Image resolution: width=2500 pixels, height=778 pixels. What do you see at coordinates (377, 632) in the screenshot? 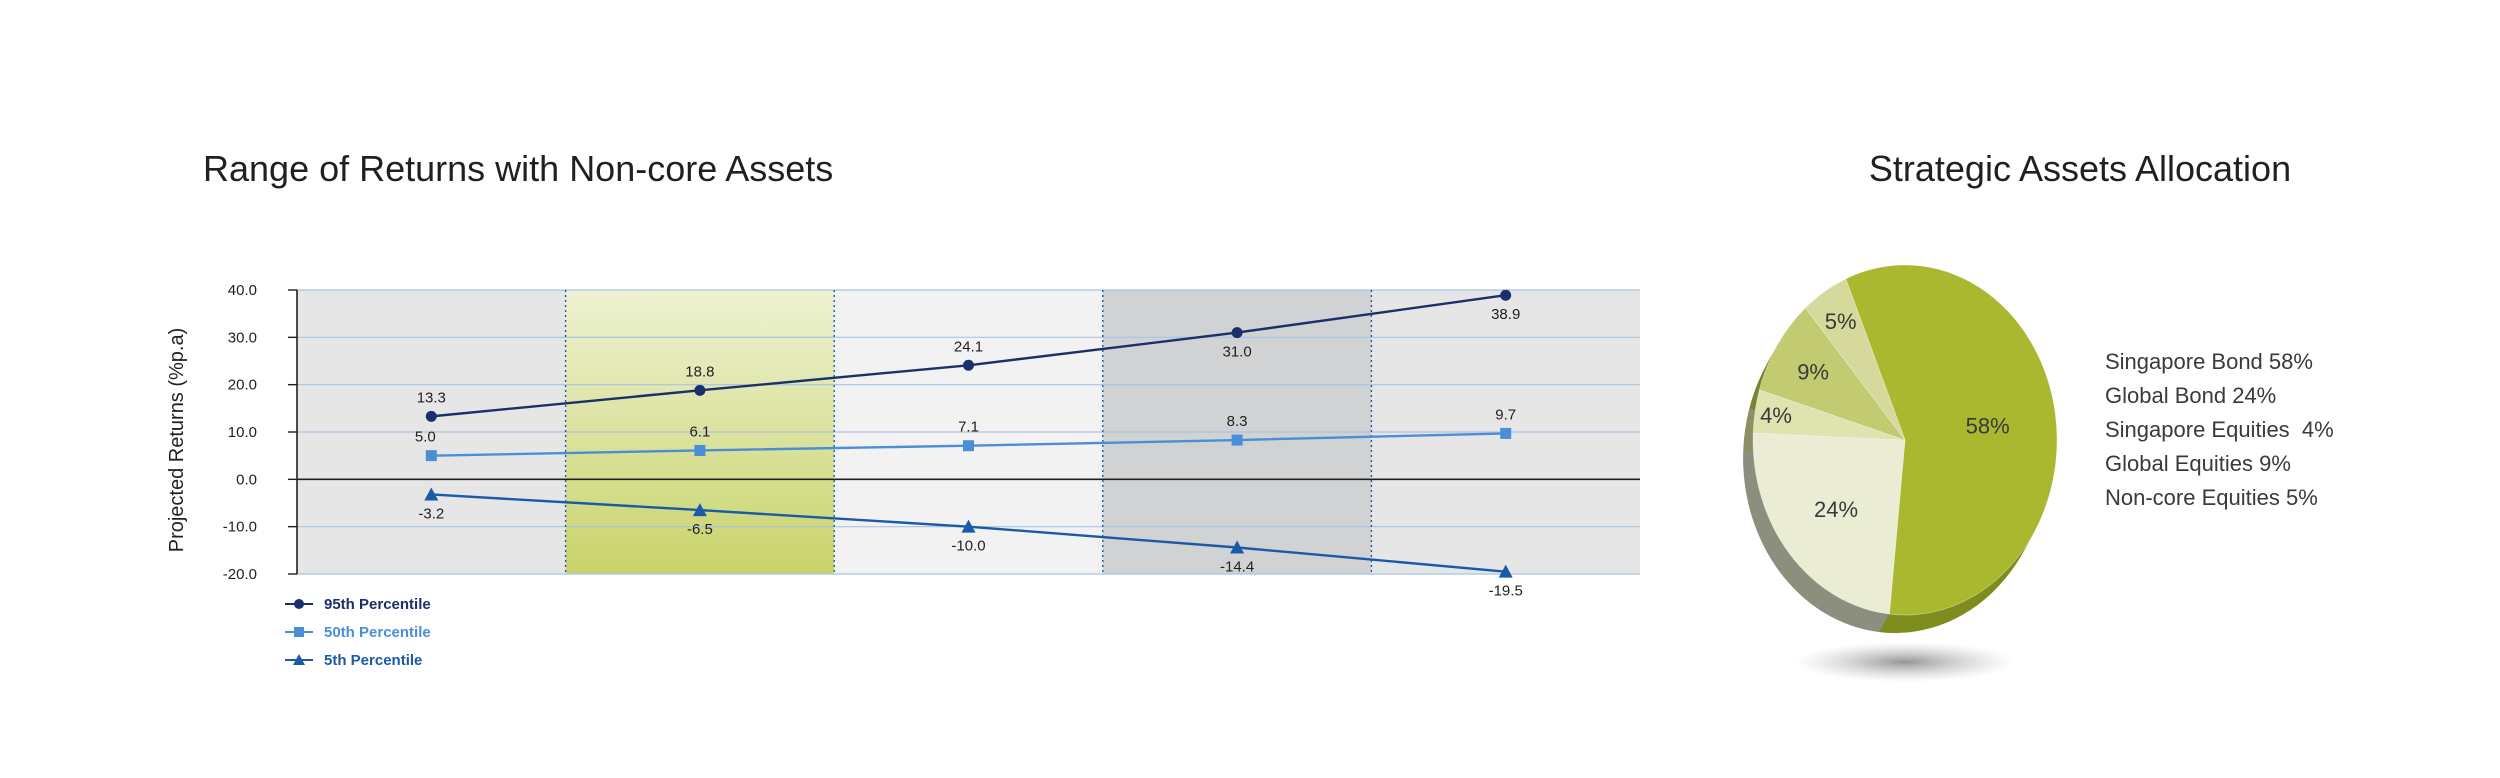
I see `legend-label: 50th Percentile` at bounding box center [377, 632].